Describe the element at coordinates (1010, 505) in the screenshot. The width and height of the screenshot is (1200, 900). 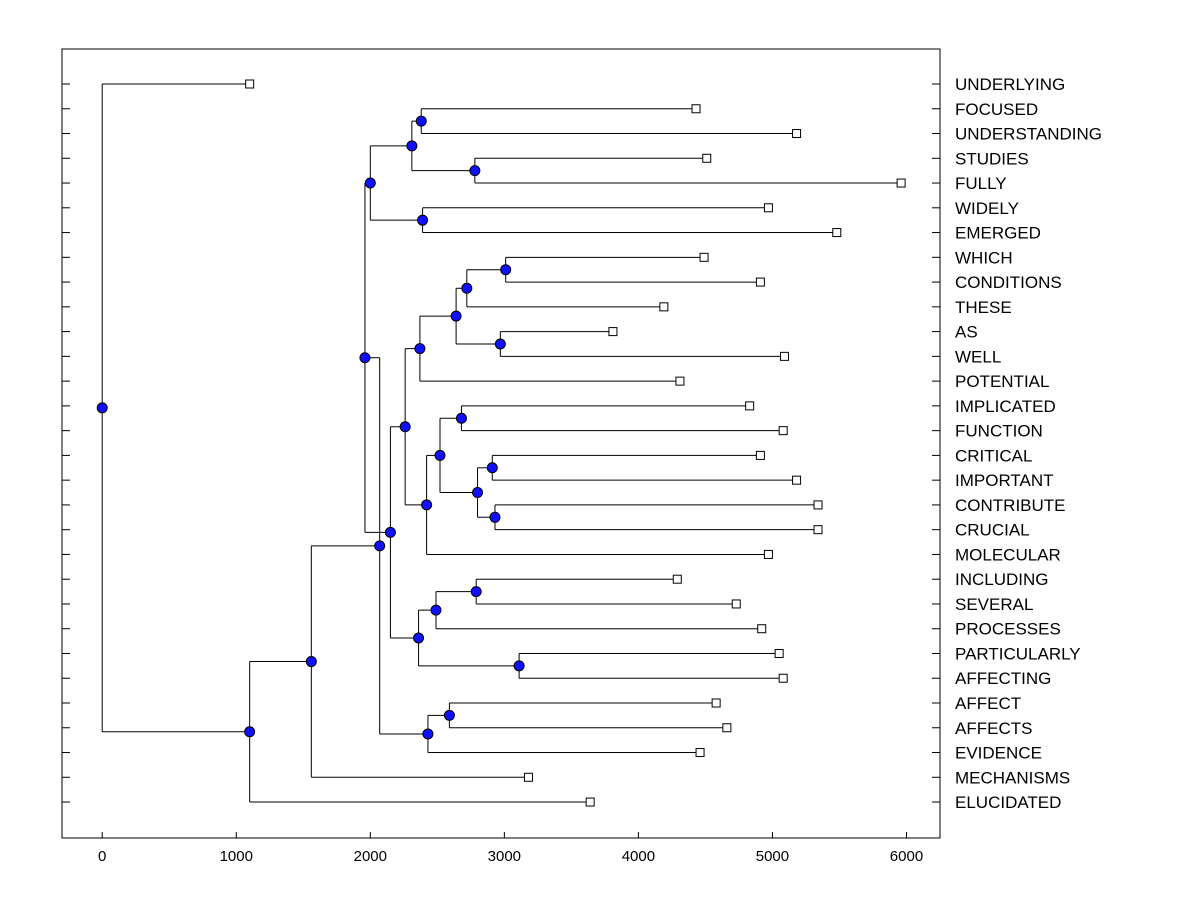
I see `leaf-label: CONTRIBUTE` at that location.